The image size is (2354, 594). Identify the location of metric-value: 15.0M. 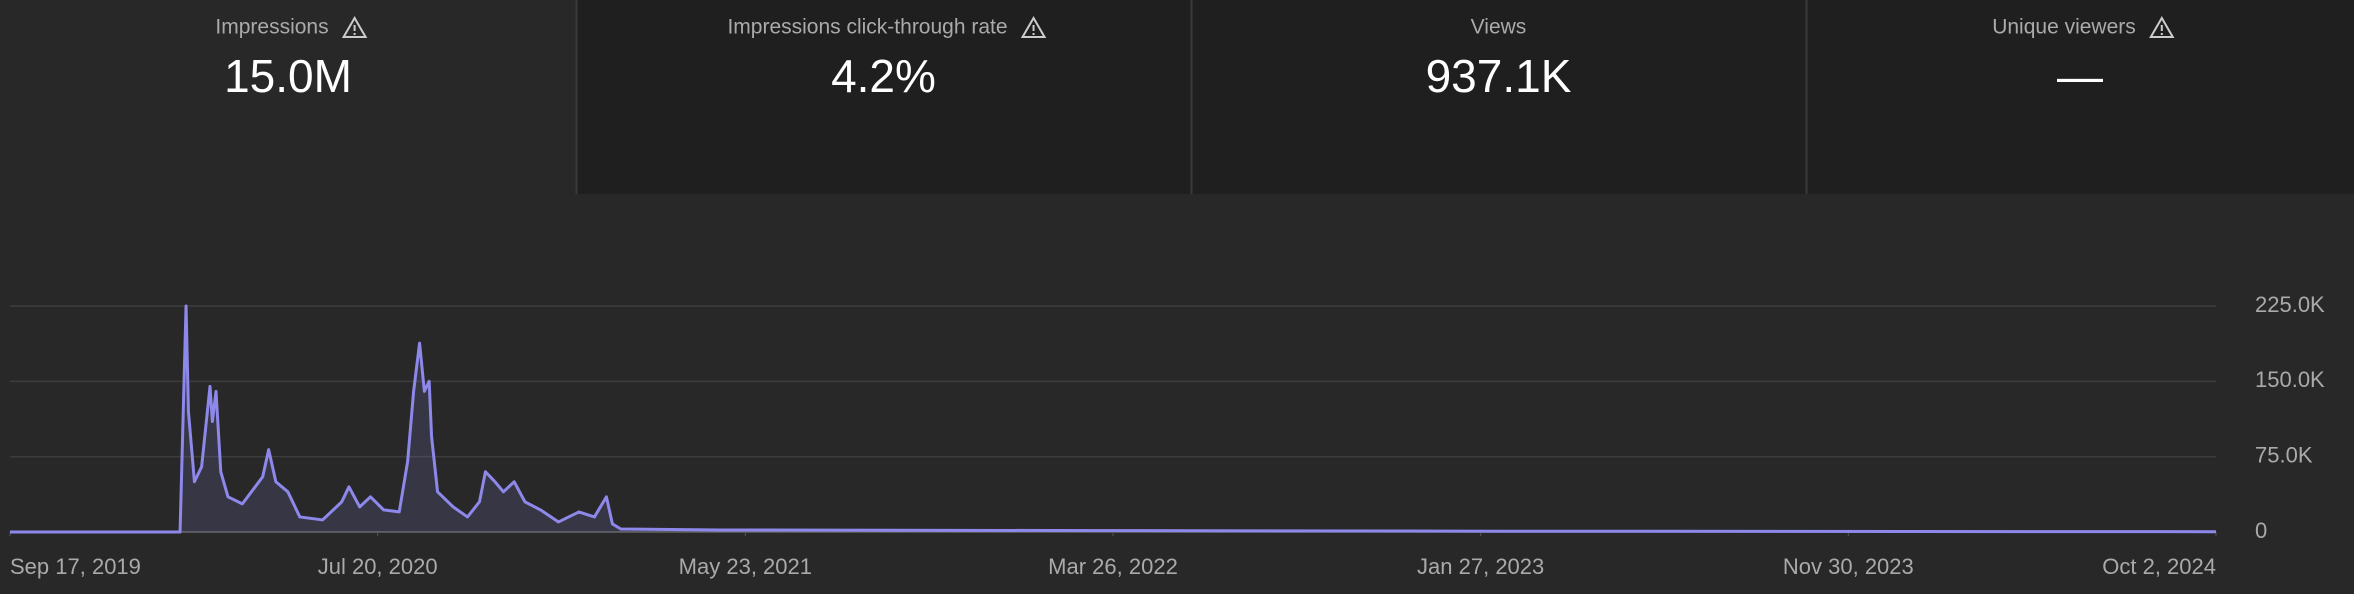
(288, 76).